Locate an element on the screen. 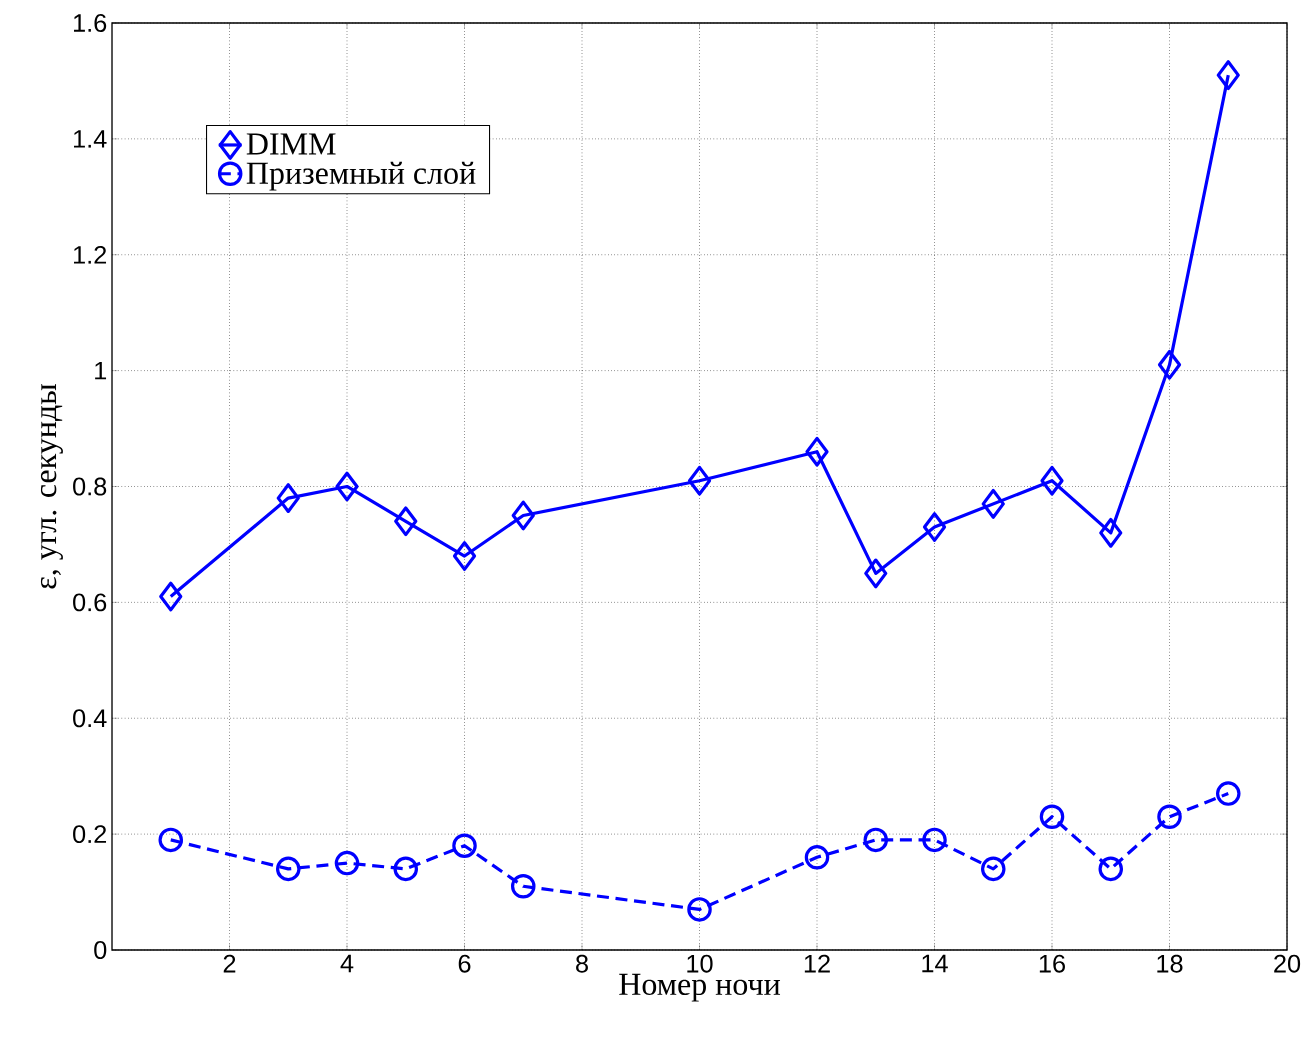 This screenshot has height=1040, width=1312. legend-label: DIMM is located at coordinates (291, 144).